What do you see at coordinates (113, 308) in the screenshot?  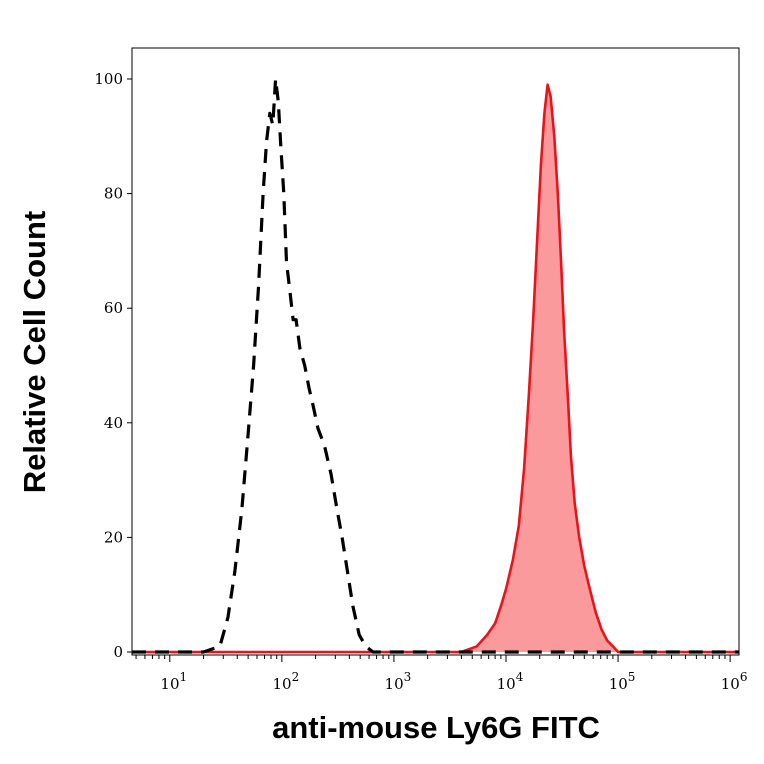 I see `y-tick-label: 60` at bounding box center [113, 308].